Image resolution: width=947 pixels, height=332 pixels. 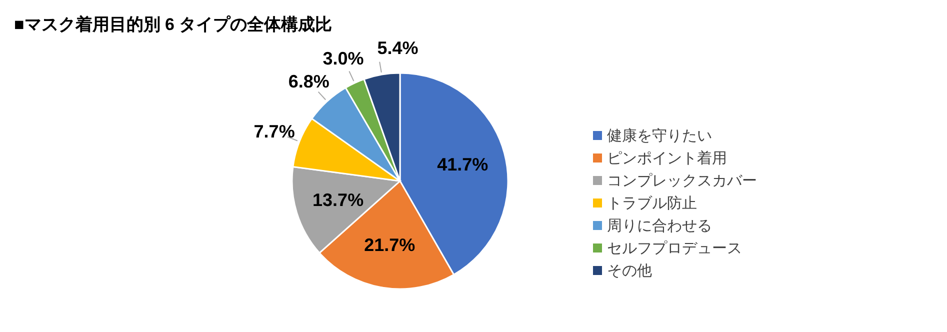 I want to click on data-label: 13.7%, so click(x=338, y=200).